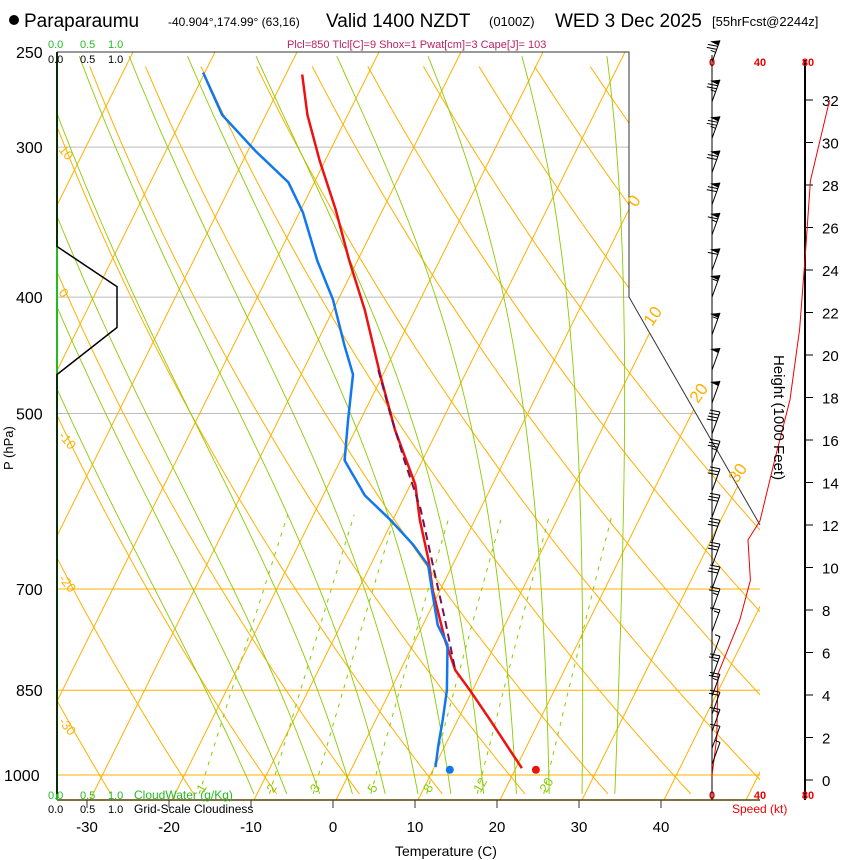 The image size is (850, 860). Describe the element at coordinates (271, 788) in the screenshot. I see `mixing-ratio-label: 2` at that location.